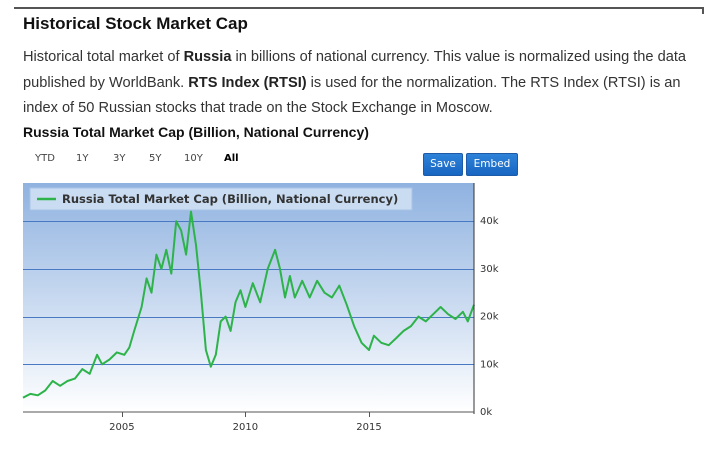  I want to click on range-all-button: All, so click(231, 158).